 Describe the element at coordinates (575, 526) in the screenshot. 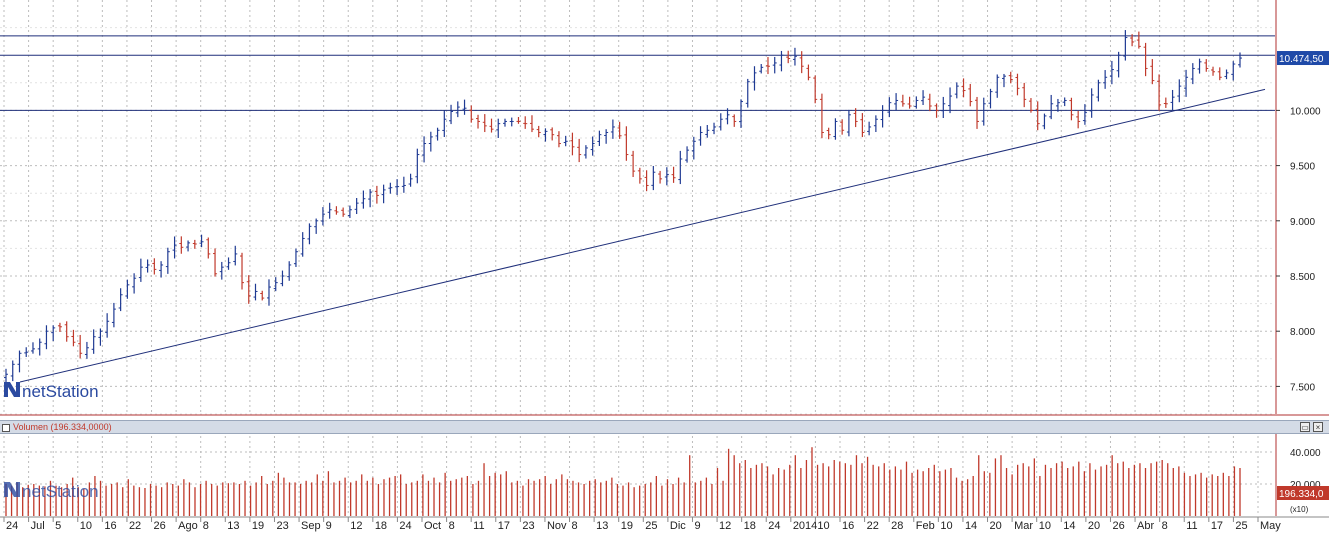

I see `x-tick-label: 8` at that location.